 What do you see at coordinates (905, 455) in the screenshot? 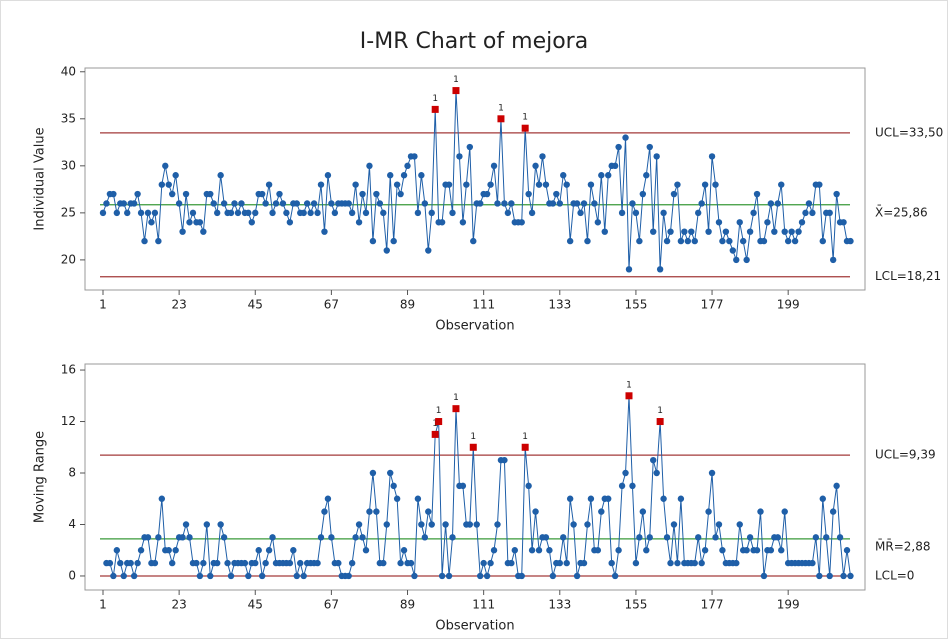
I see `control-label: UCL=9,39` at bounding box center [905, 455].